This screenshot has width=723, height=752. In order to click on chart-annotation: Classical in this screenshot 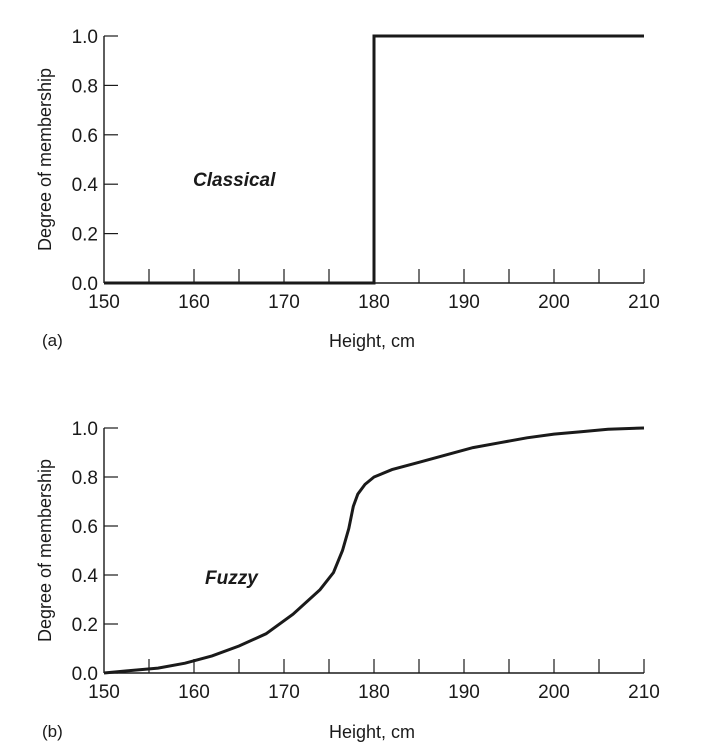, I will do `click(234, 180)`.